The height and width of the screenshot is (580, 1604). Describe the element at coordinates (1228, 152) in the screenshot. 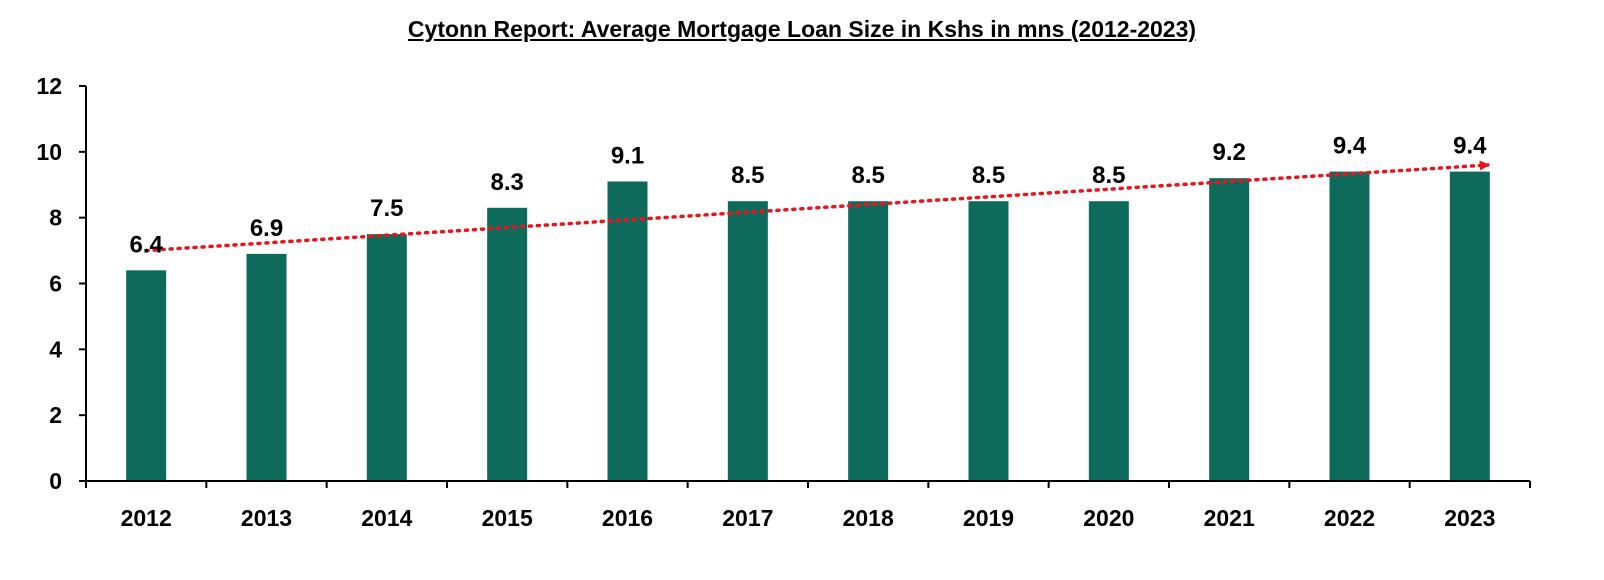

I see `data-label: 9.2` at that location.